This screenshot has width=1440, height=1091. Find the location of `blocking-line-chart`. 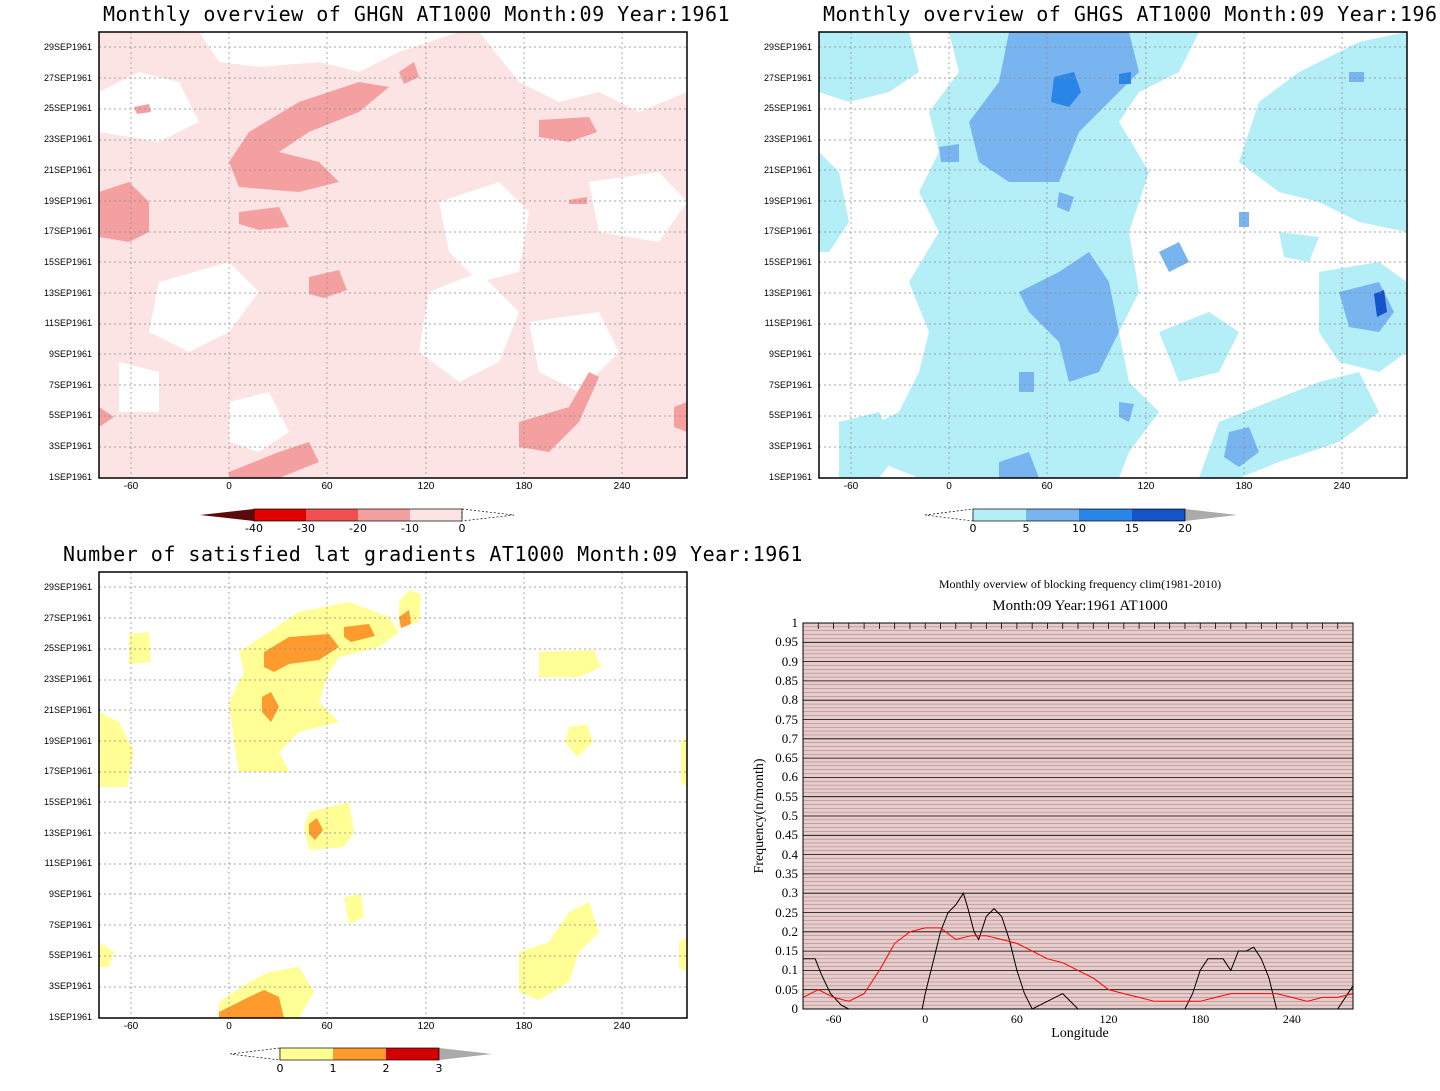

blocking-line-chart is located at coordinates (1078, 816).